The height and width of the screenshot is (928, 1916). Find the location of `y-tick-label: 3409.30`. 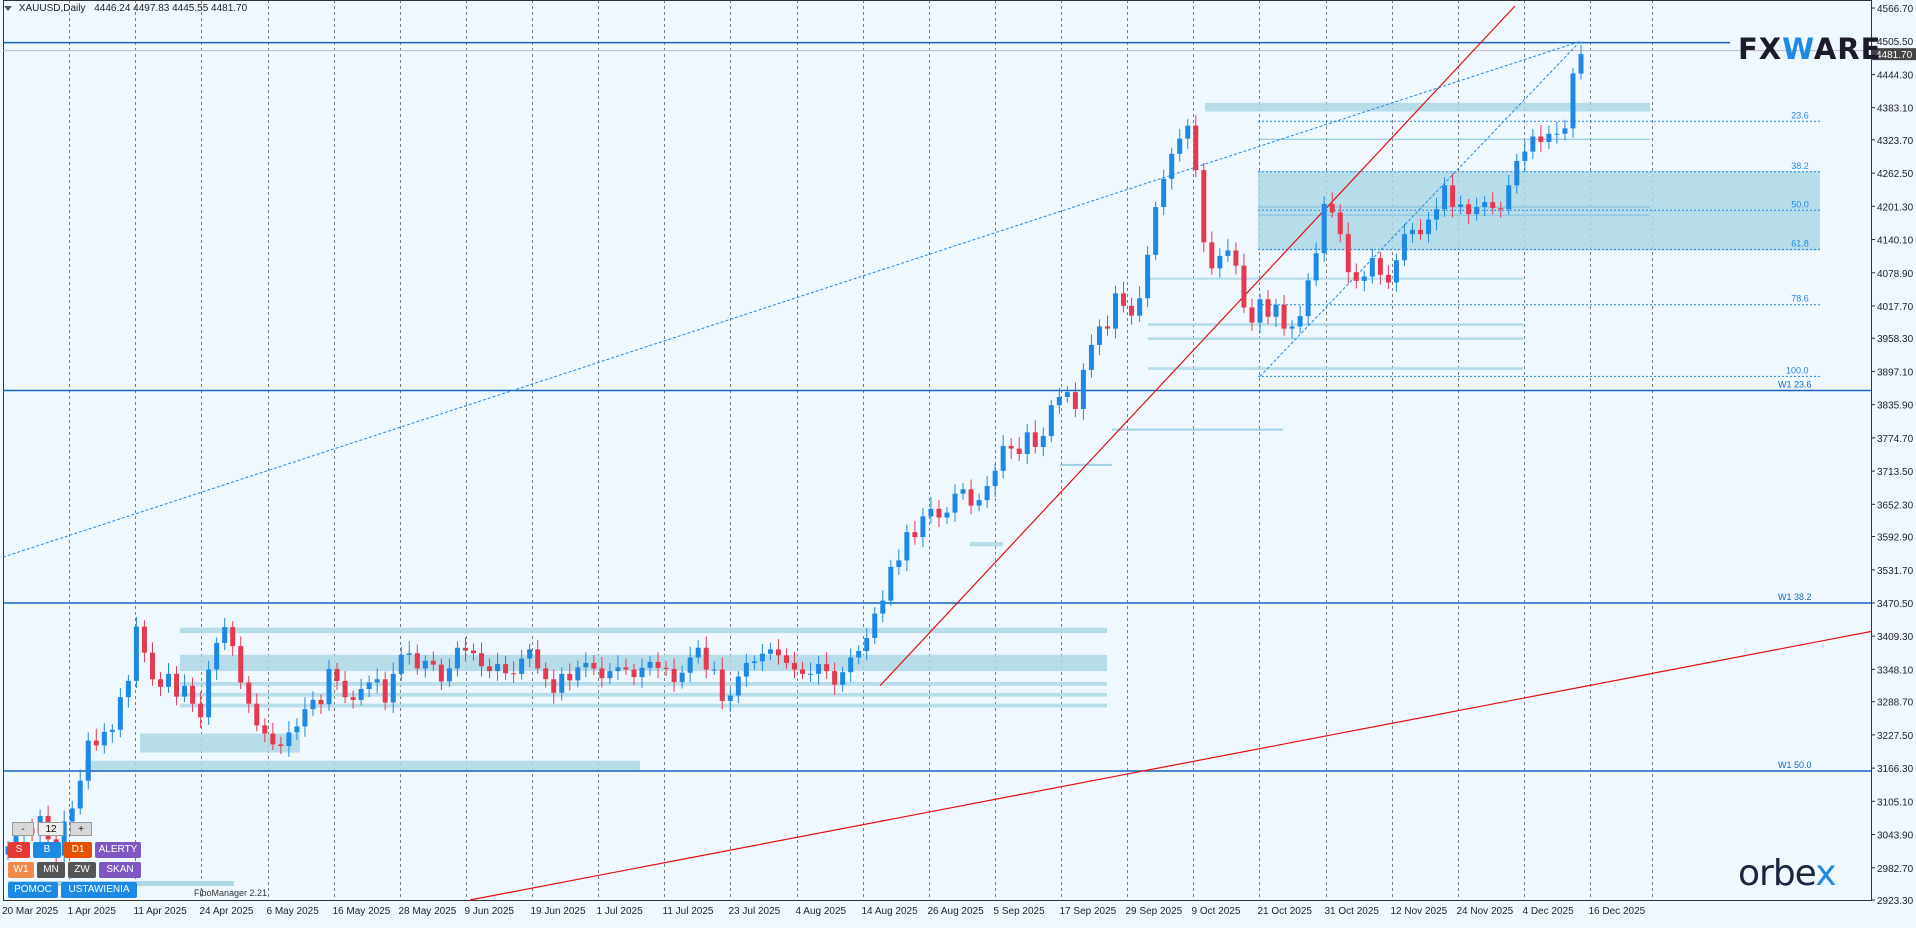

y-tick-label: 3409.30 is located at coordinates (1895, 637).